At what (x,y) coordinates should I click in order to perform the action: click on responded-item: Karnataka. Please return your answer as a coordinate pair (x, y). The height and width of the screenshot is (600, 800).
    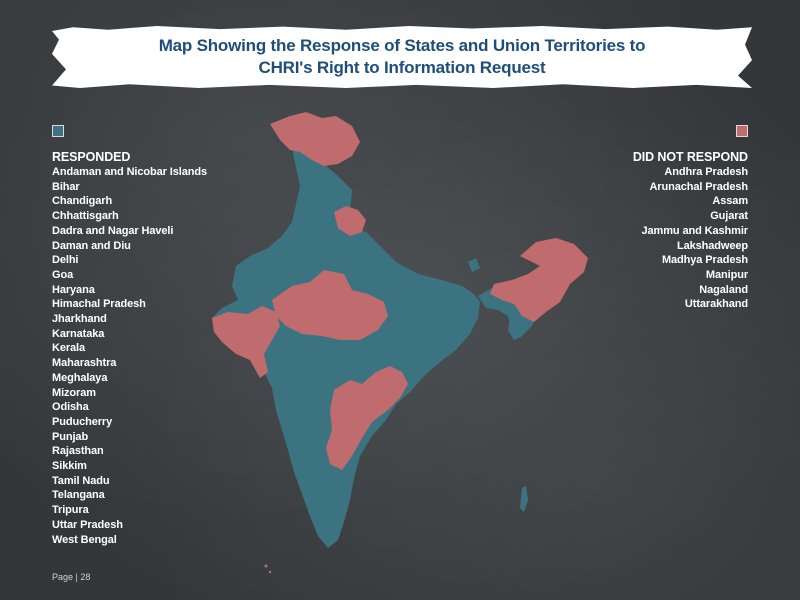
    Looking at the image, I should click on (78, 333).